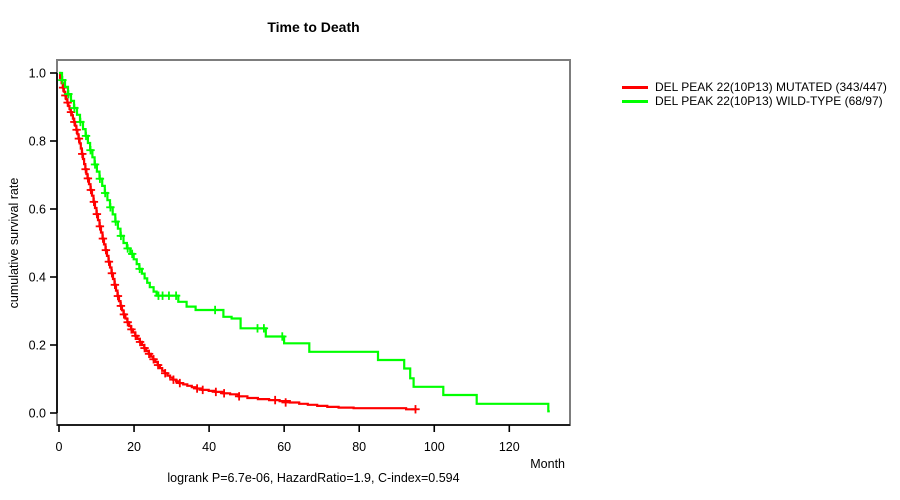 The image size is (900, 500). I want to click on x-tick-label: 100, so click(434, 447).